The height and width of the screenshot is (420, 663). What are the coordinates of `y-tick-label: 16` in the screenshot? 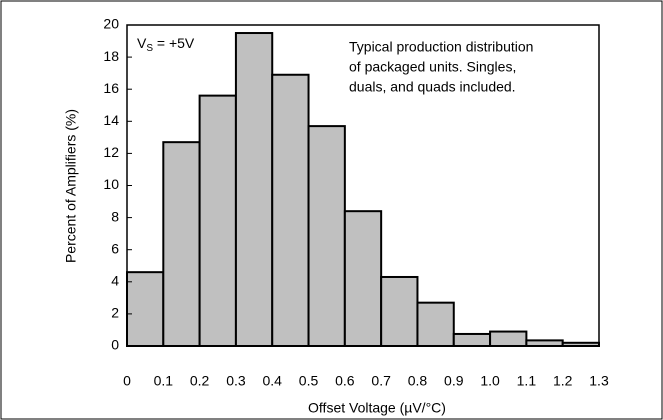 It's located at (111, 88).